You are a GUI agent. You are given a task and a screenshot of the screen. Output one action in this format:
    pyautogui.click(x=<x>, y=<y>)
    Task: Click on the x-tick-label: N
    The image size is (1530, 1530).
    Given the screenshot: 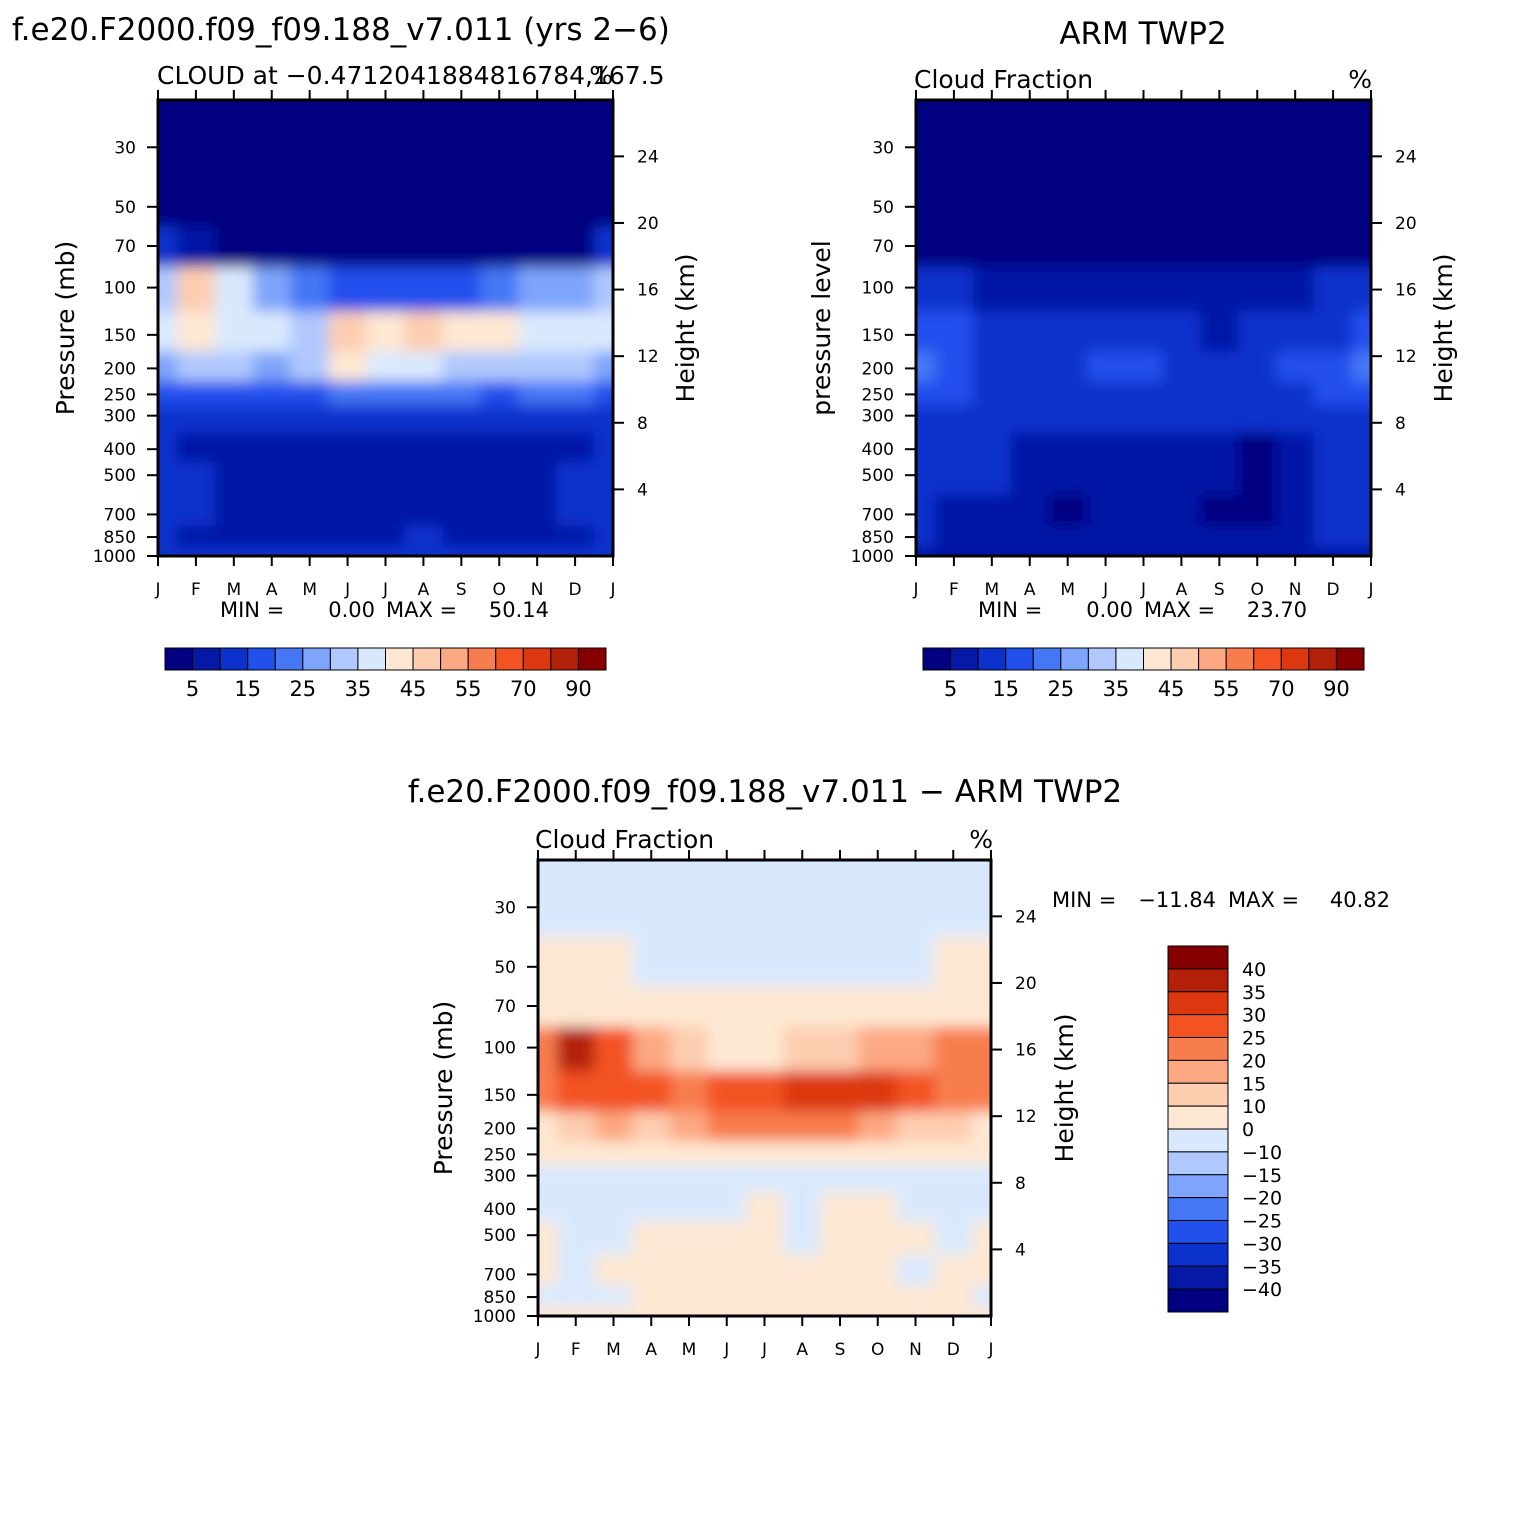 What is the action you would take?
    pyautogui.click(x=537, y=590)
    